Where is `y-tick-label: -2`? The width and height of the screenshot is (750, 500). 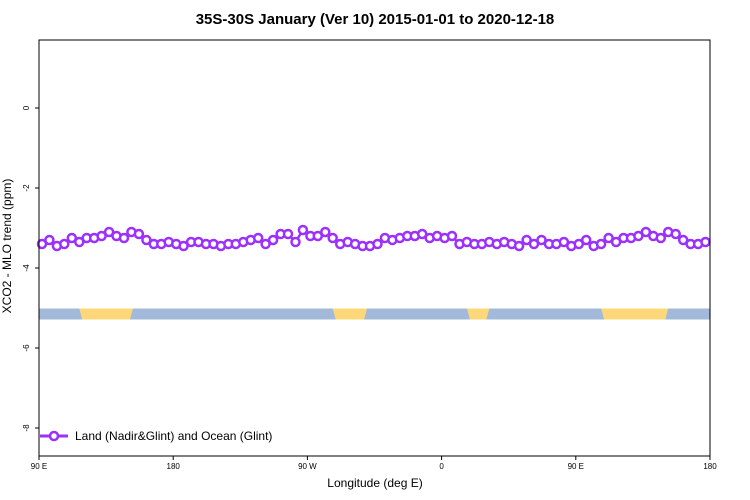
y-tick-label: -2 is located at coordinates (26, 188).